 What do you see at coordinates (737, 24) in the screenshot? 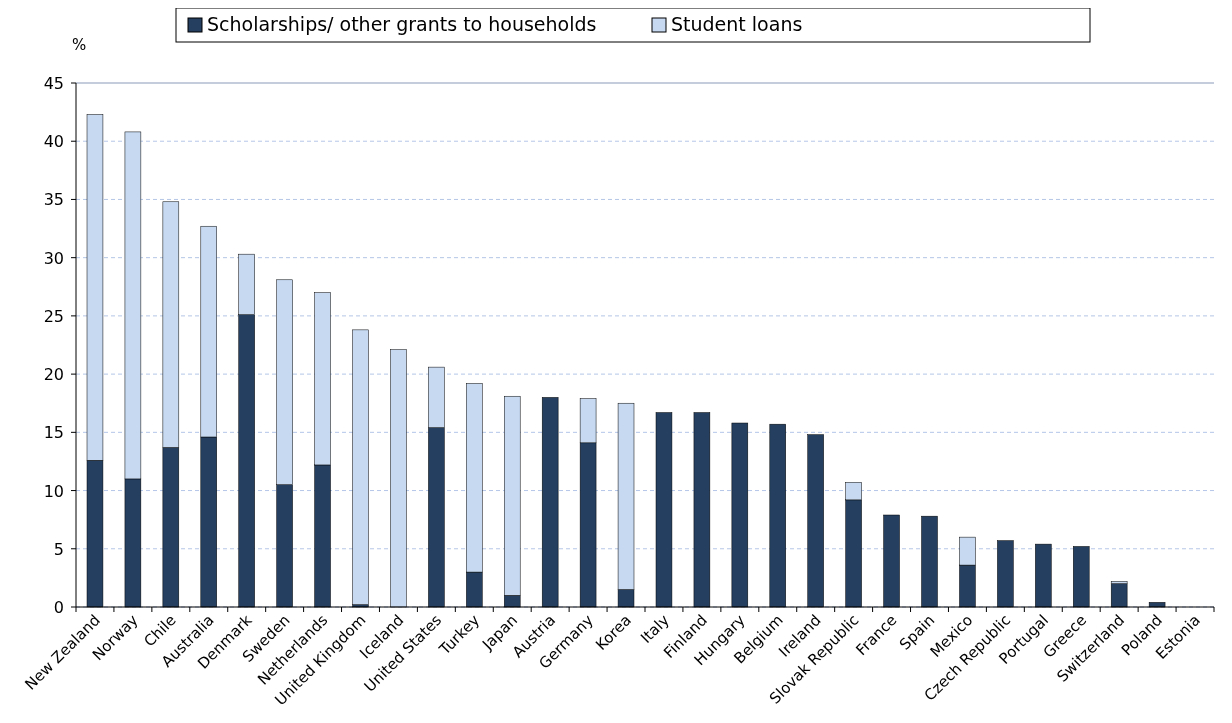
I see `legend-label: Student loans` at bounding box center [737, 24].